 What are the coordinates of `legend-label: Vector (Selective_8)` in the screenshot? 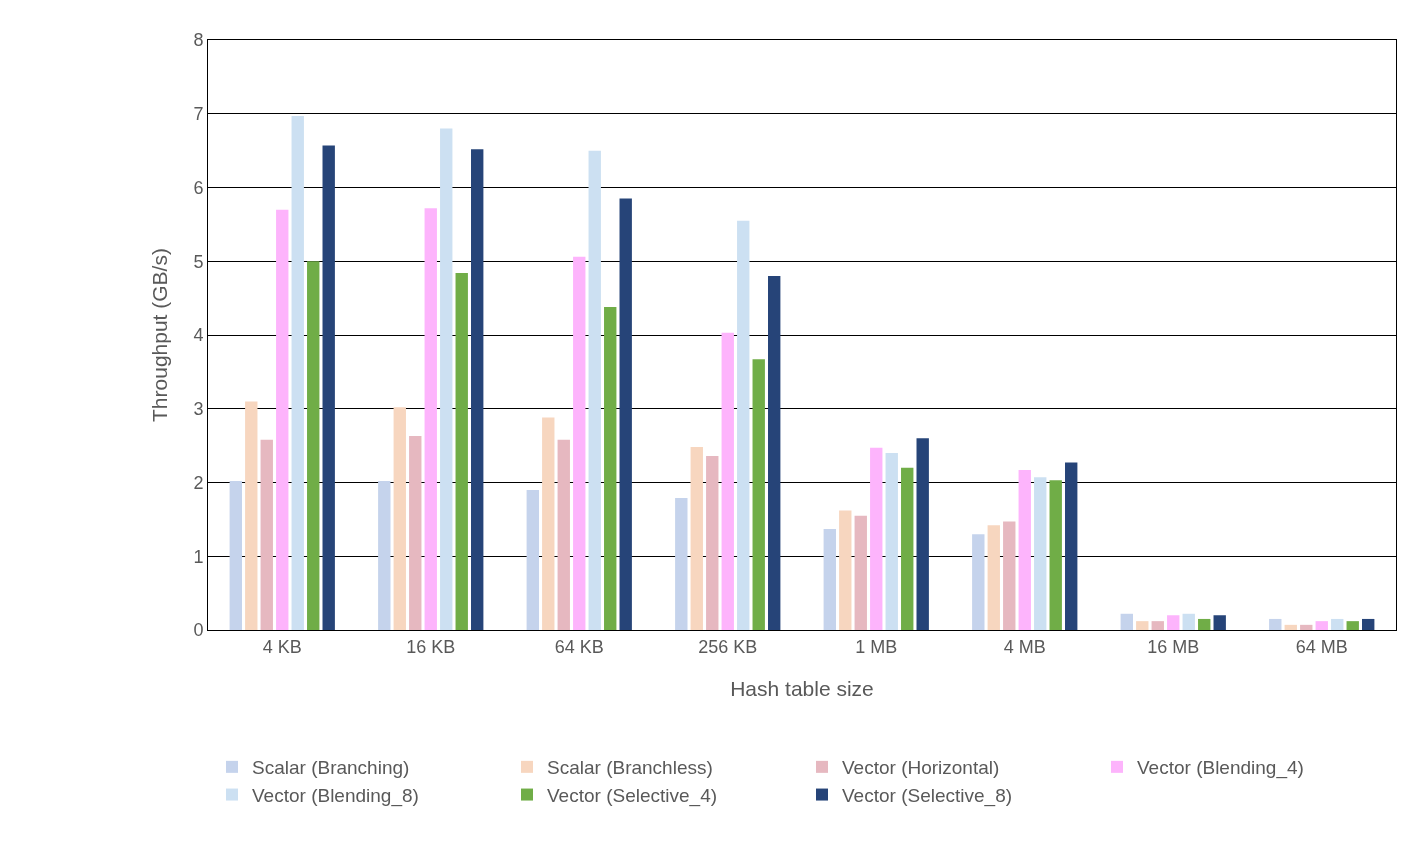 It's located at (927, 795).